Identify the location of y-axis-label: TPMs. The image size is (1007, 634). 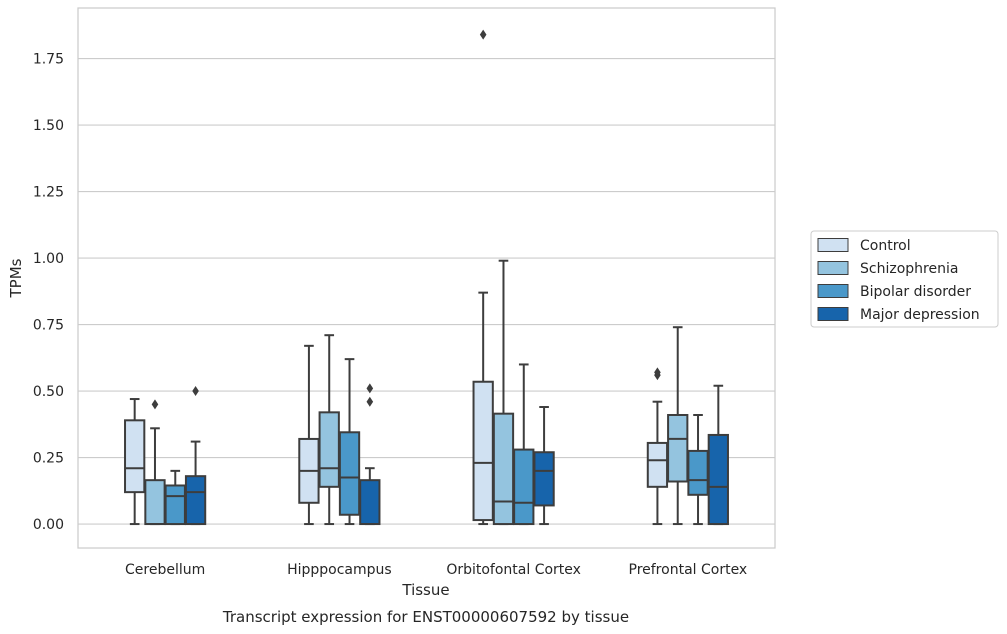
(16, 278).